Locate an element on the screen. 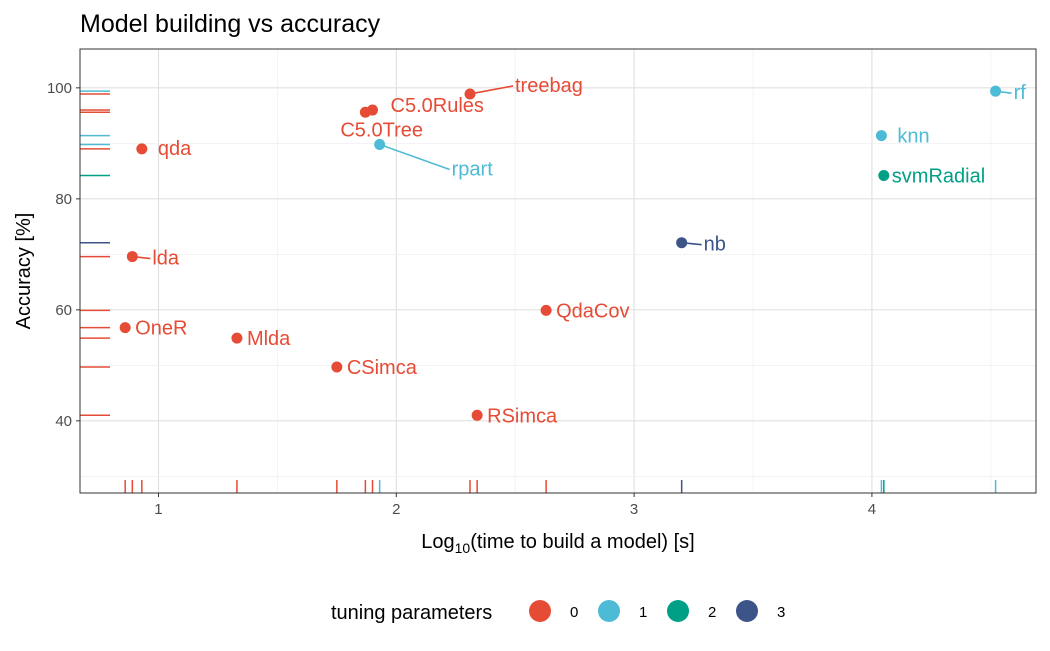 This screenshot has height=651, width=1050. point-label: rf is located at coordinates (1020, 93).